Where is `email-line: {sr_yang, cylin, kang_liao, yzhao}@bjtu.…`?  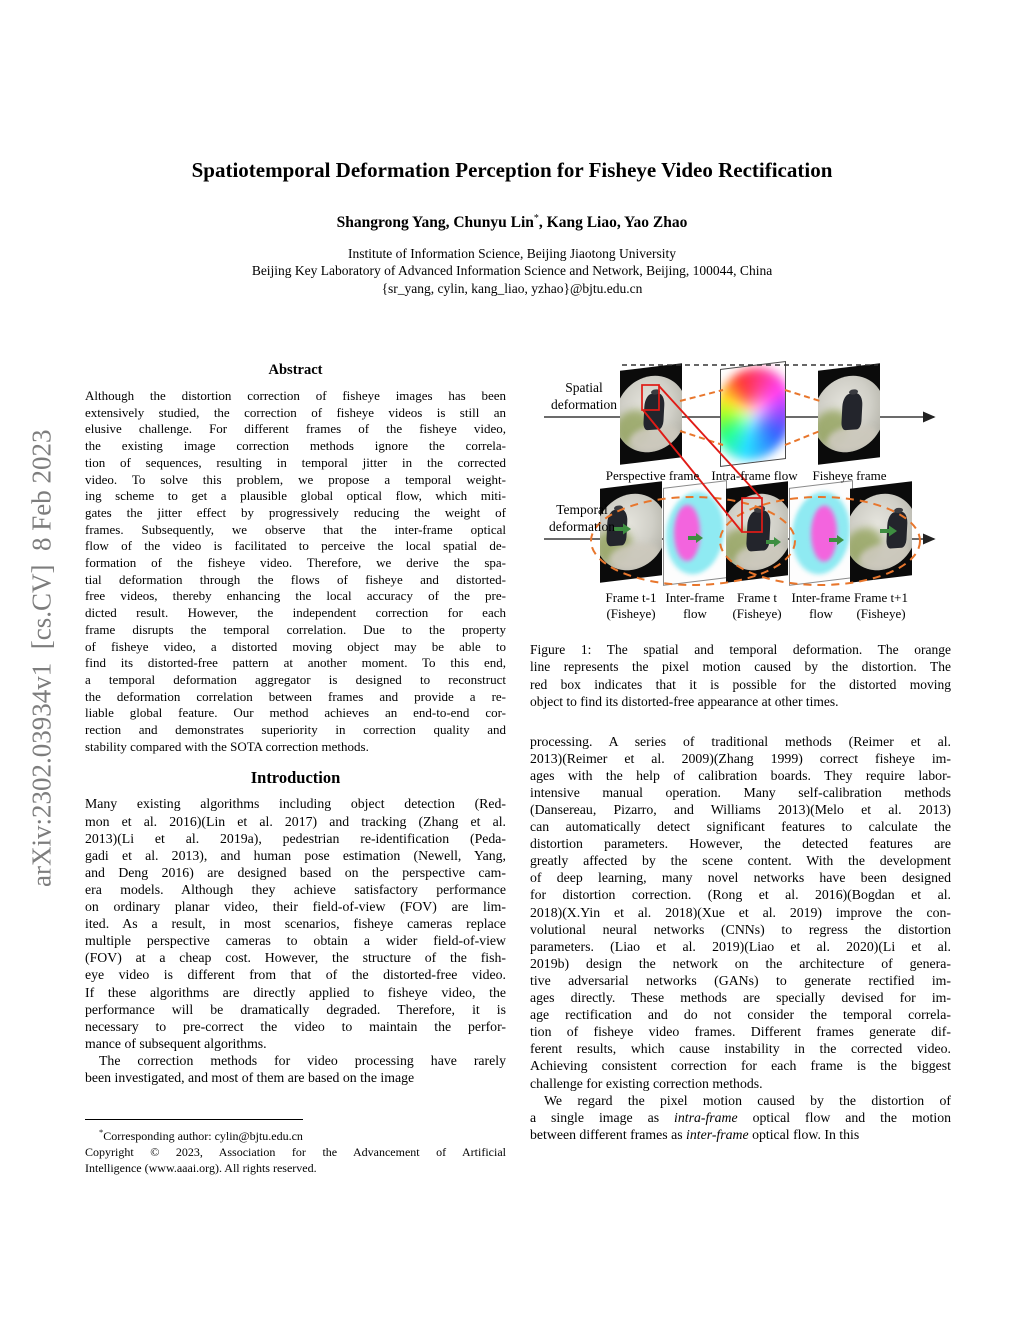
email-line: {sr_yang, cylin, kang_liao, yzhao}@bjtu.… is located at coordinates (512, 288).